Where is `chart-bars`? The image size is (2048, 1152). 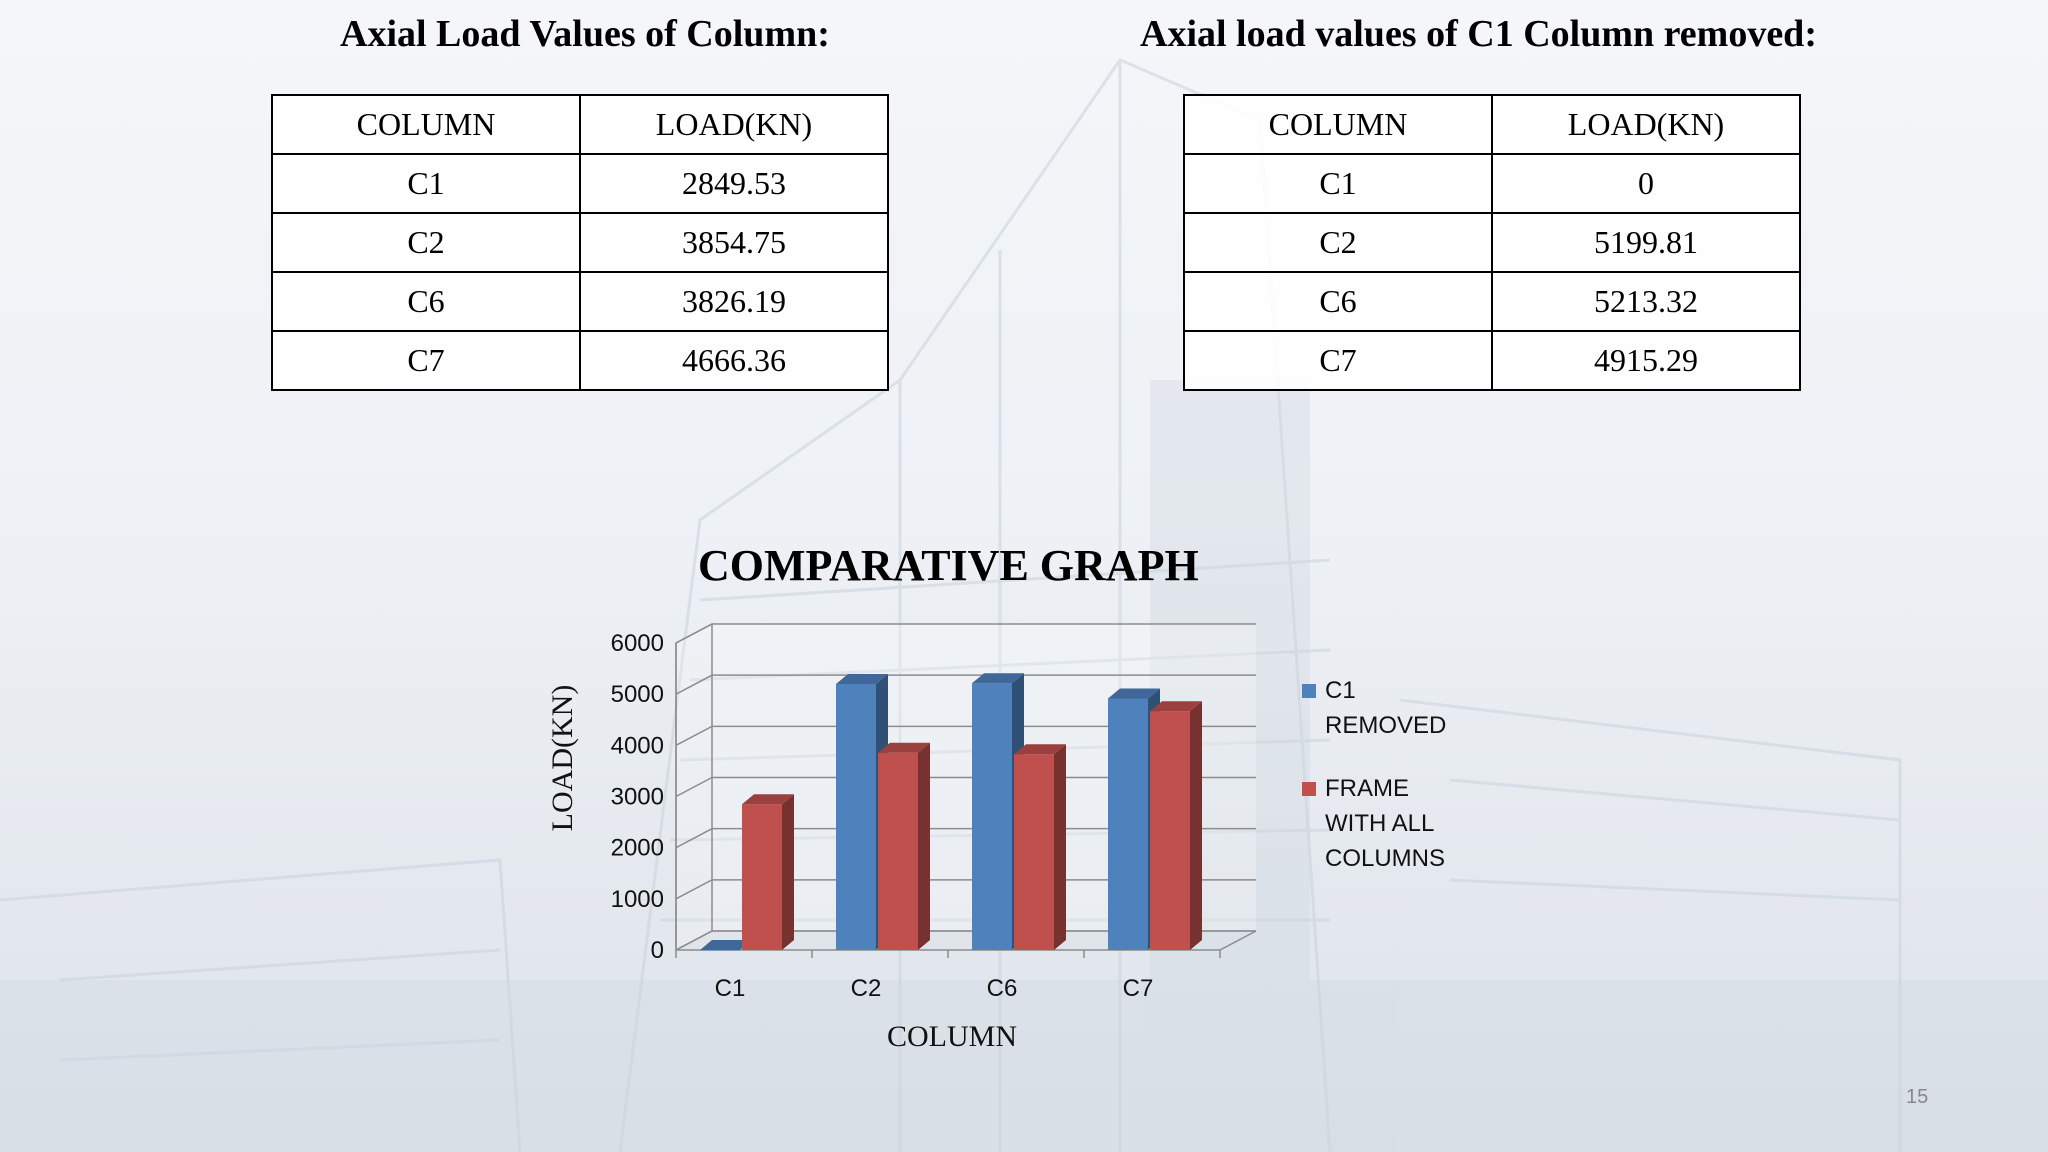
chart-bars is located at coordinates (951, 812).